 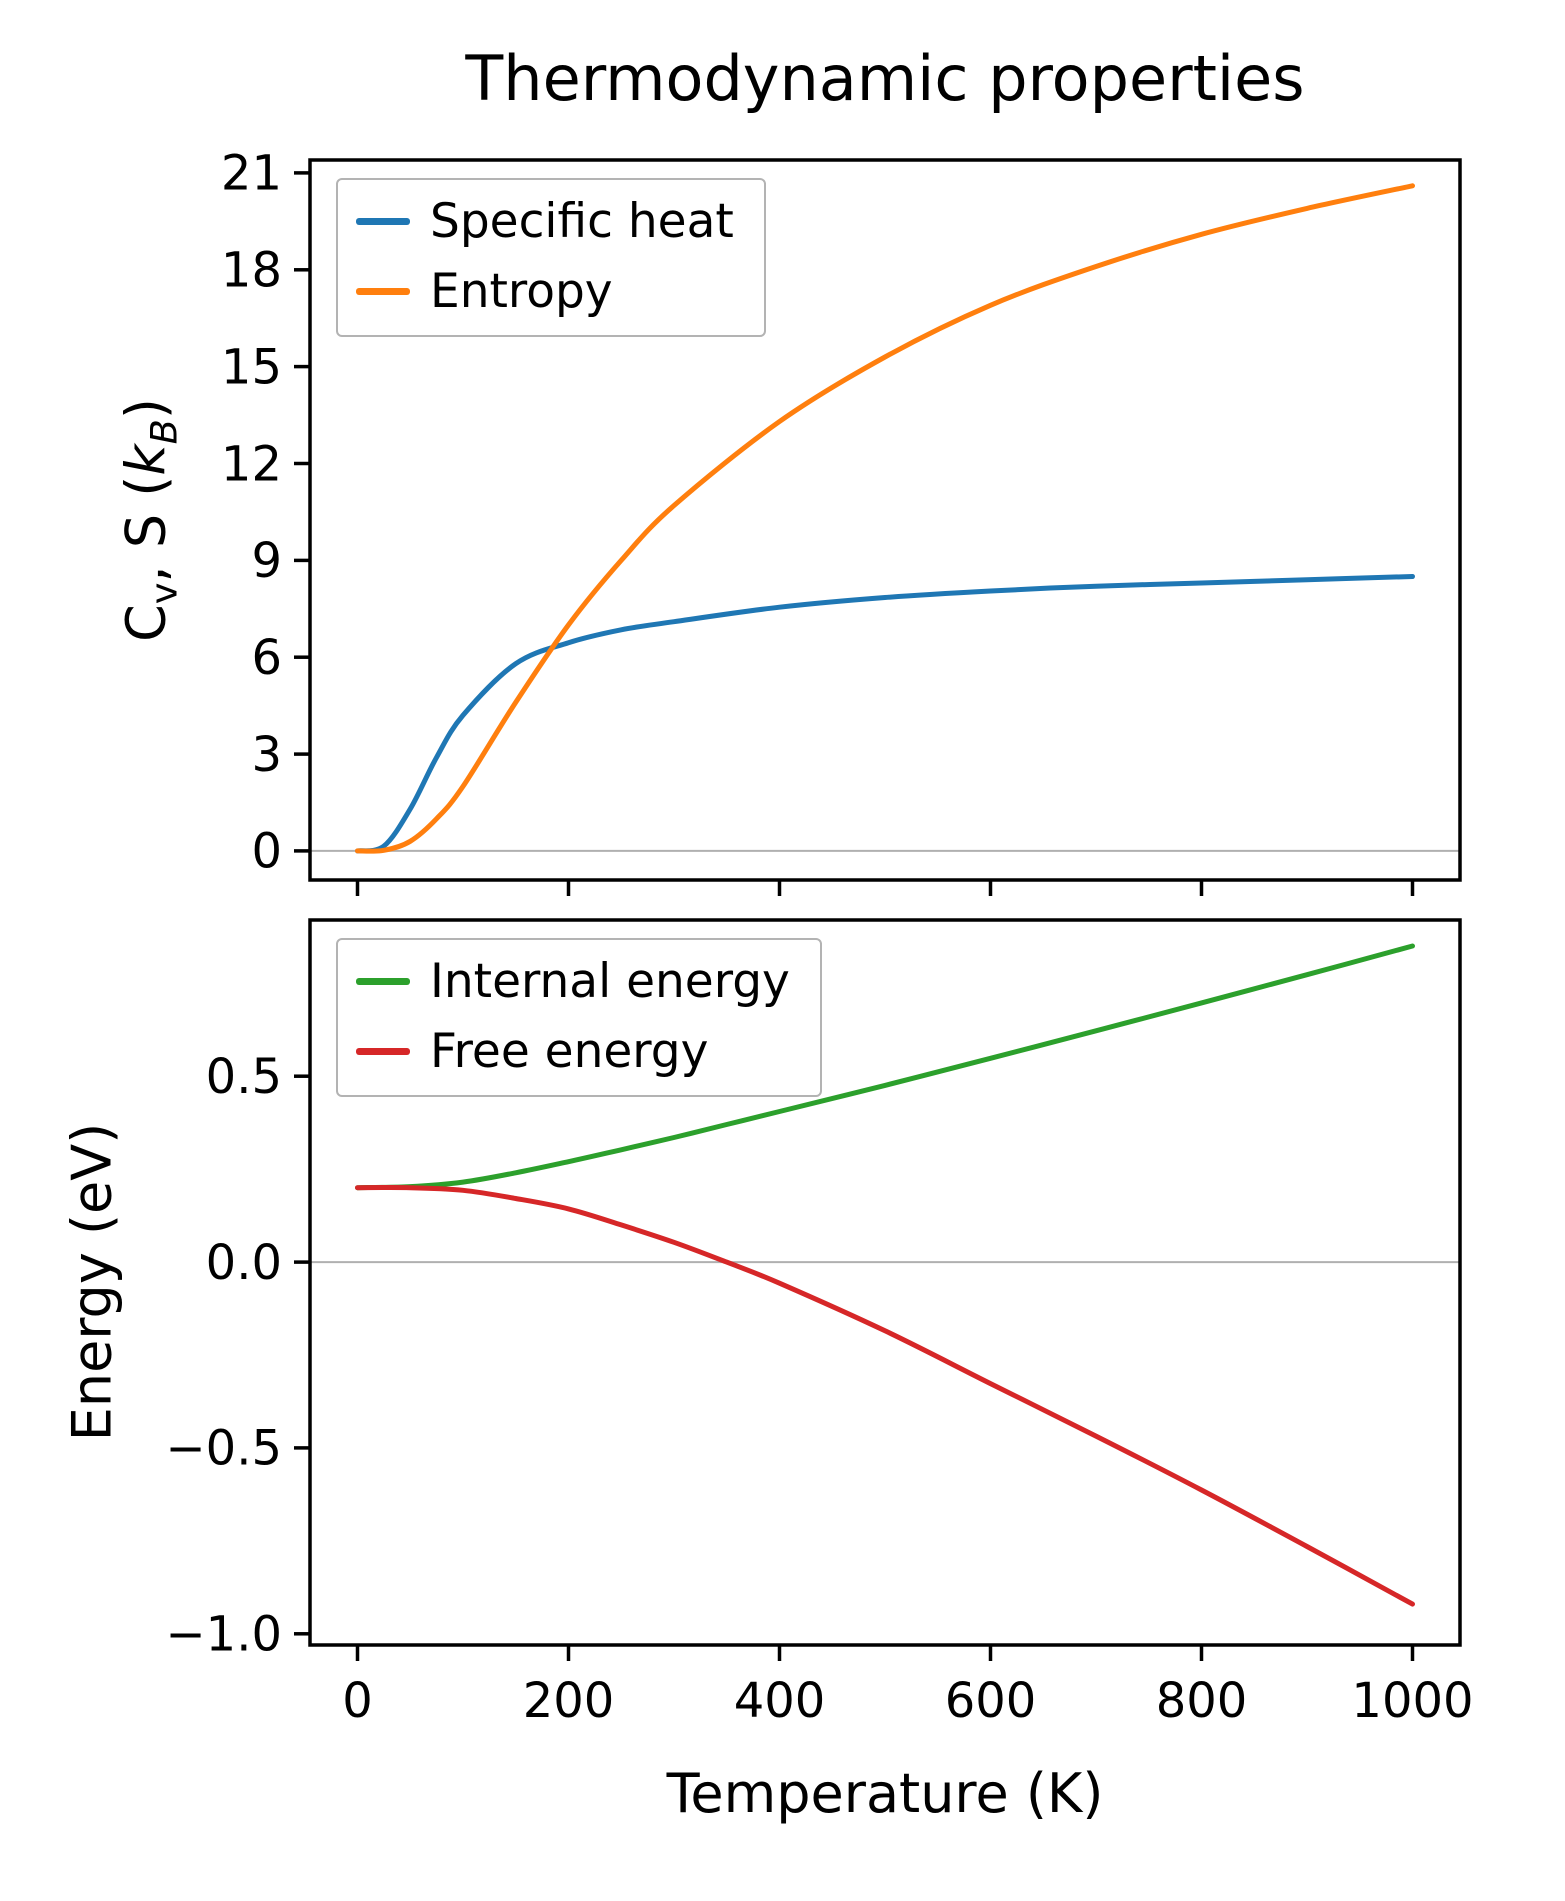 I want to click on y-tick-label: 12, so click(x=251, y=464).